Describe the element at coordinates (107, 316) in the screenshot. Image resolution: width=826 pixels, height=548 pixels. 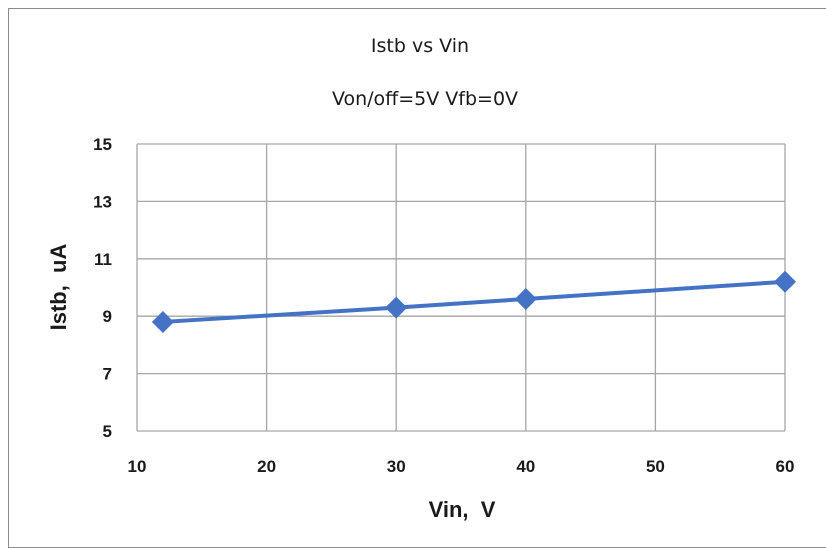
I see `y-tick-label: 9` at that location.